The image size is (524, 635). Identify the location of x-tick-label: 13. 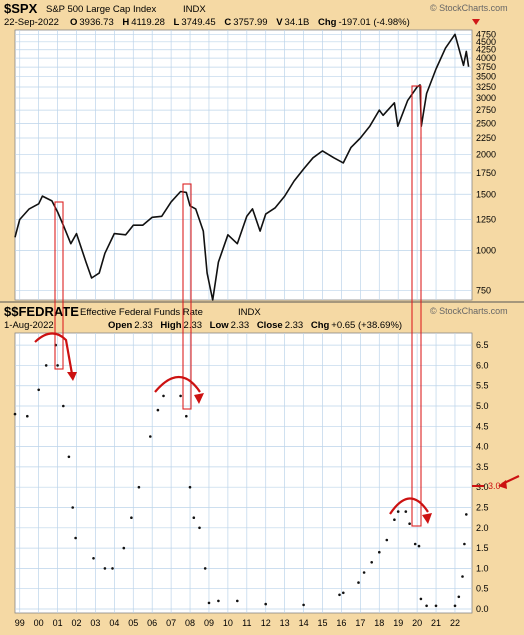
(285, 623).